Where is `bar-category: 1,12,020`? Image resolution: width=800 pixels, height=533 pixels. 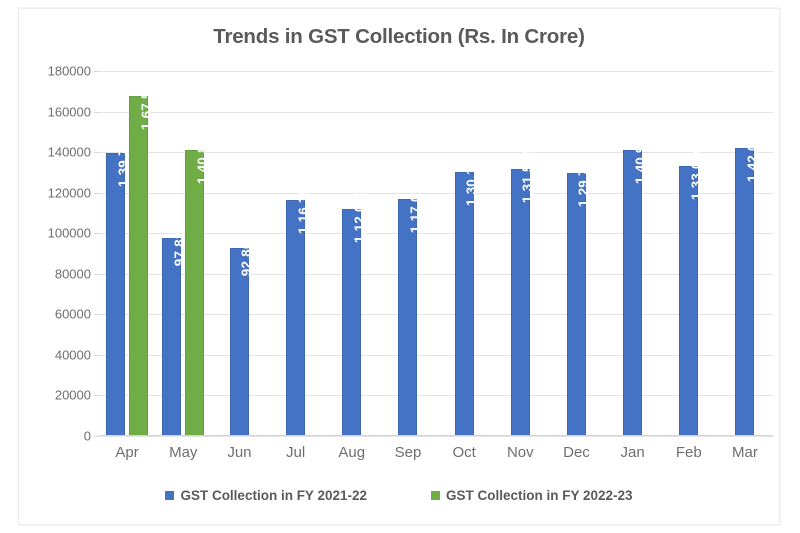 bar-category: 1,12,020 is located at coordinates (352, 253).